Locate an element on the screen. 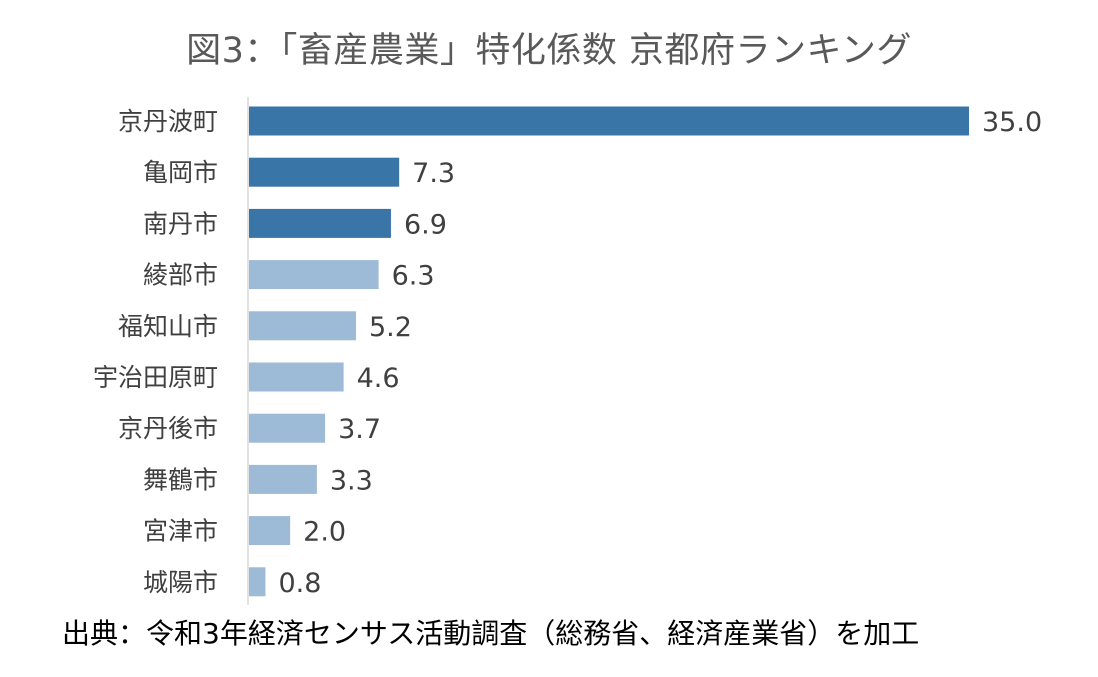 This screenshot has height=677, width=1098. data-label: 35.0 is located at coordinates (1012, 122).